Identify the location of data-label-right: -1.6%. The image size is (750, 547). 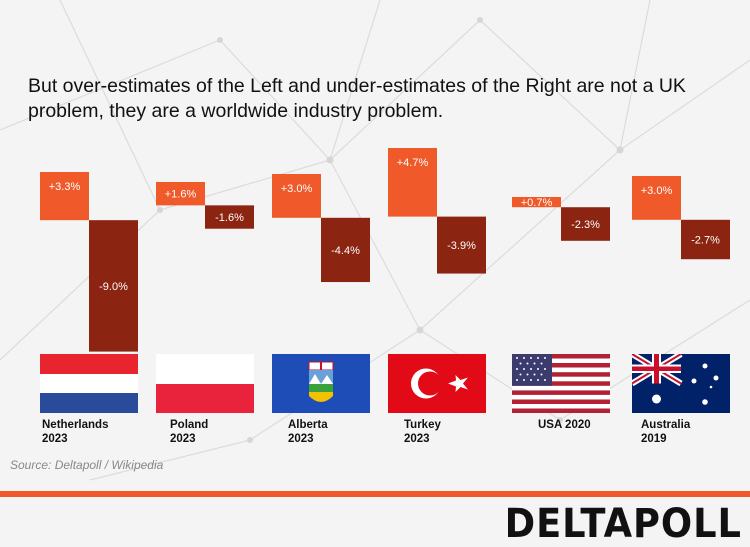
(229, 218).